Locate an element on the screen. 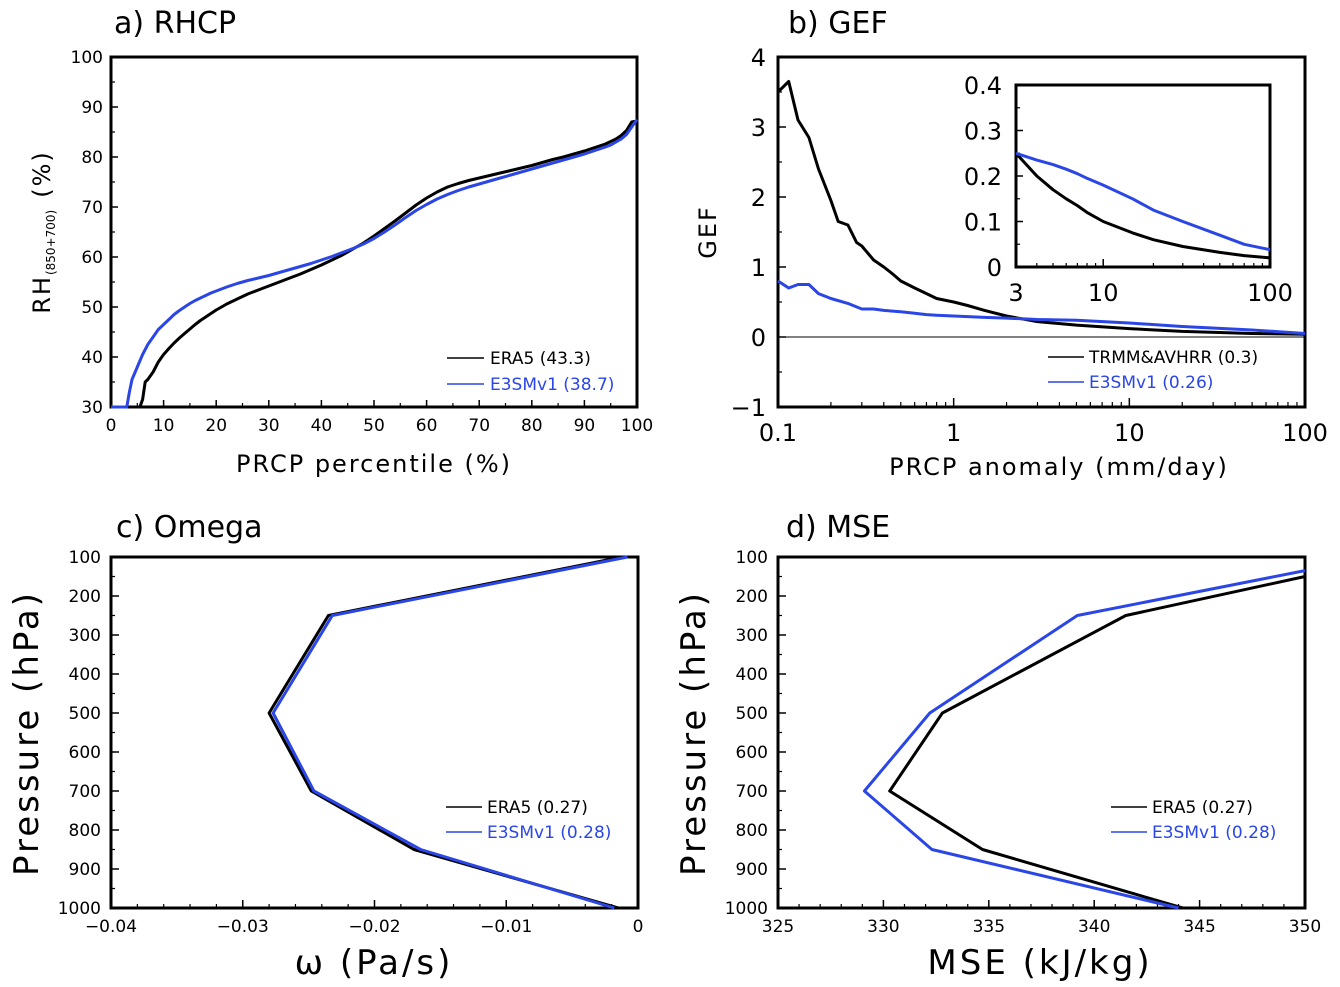  panel-a-xtick-label: 20 is located at coordinates (216, 426).